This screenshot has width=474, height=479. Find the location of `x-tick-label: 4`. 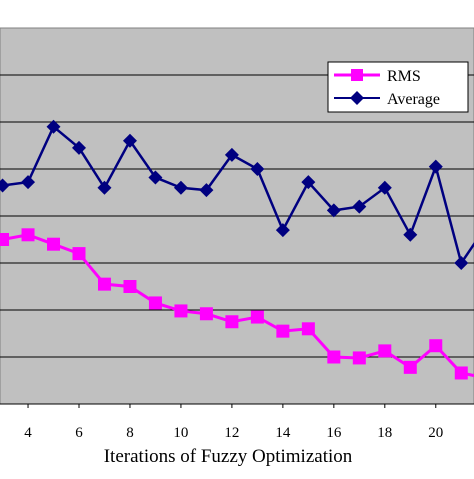

x-tick-label: 4 is located at coordinates (28, 433).